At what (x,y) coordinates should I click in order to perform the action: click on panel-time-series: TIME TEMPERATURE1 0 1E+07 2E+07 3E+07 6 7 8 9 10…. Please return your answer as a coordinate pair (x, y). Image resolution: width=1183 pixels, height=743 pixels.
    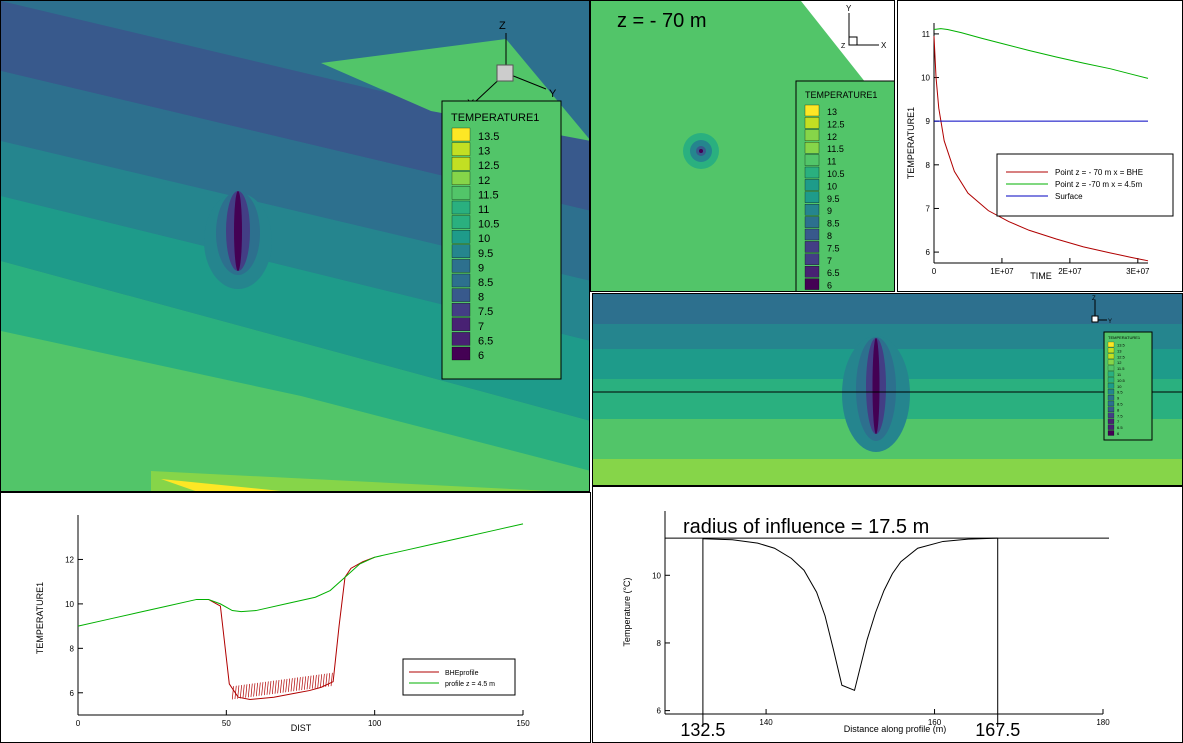
    Looking at the image, I should click on (1040, 146).